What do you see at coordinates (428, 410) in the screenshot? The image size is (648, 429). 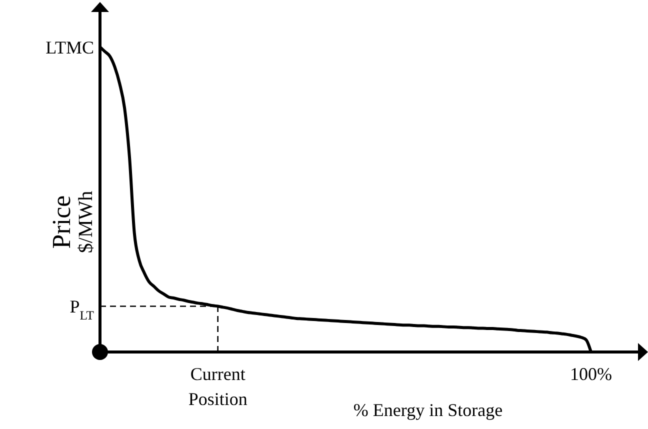 I see `x-axis-title: % Energy in Storage` at bounding box center [428, 410].